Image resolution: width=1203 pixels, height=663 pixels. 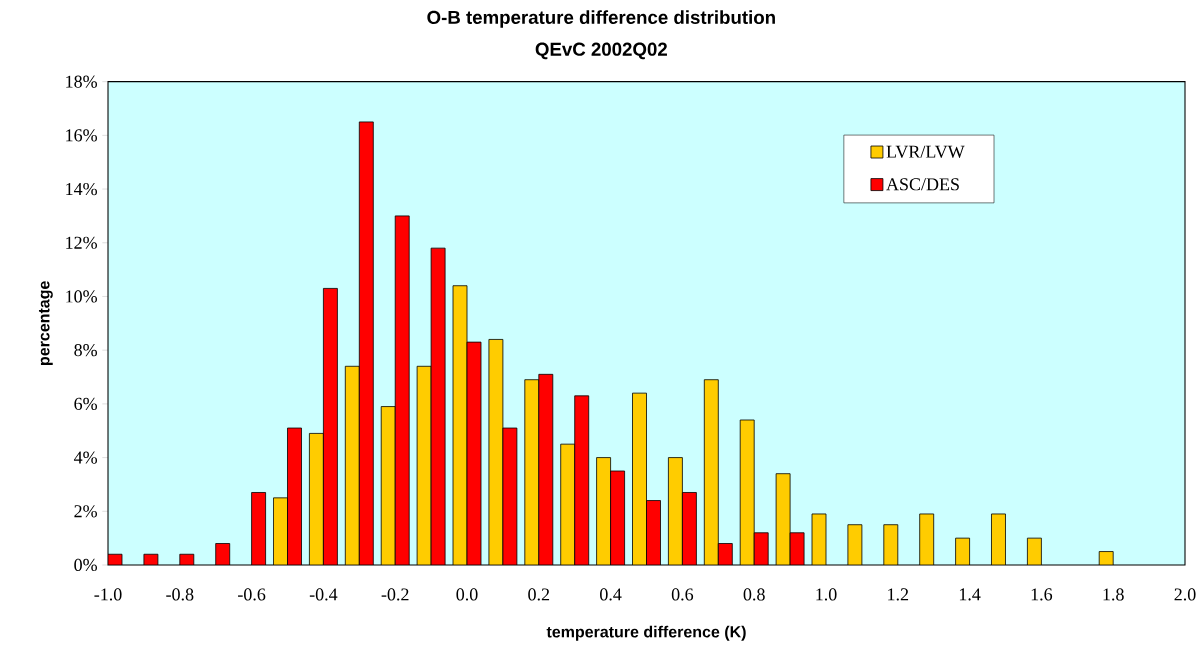 What do you see at coordinates (81, 81) in the screenshot?
I see `y-tick-label: 18%` at bounding box center [81, 81].